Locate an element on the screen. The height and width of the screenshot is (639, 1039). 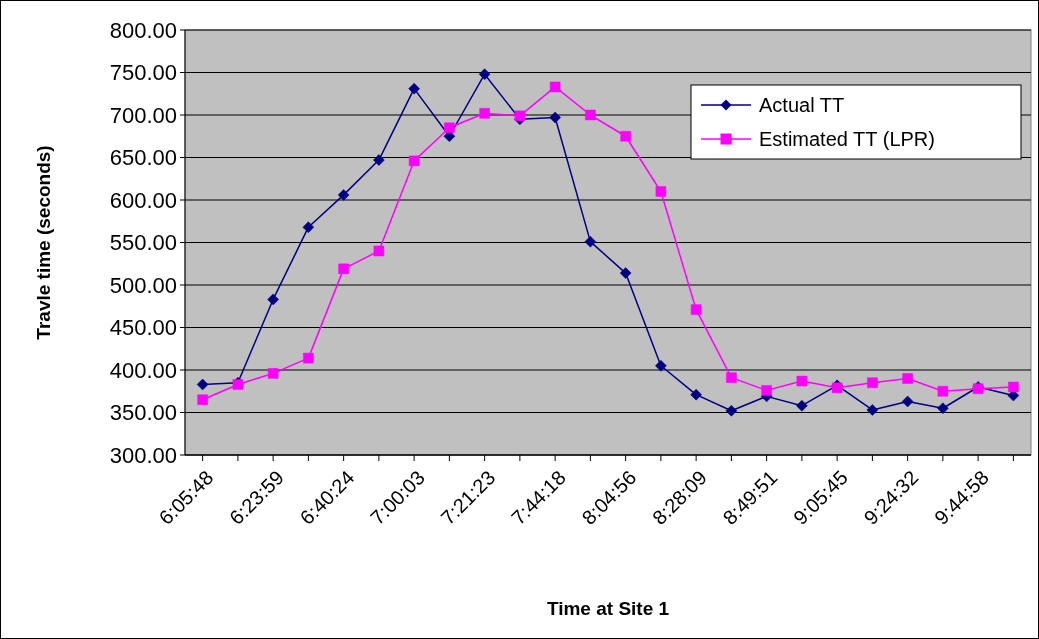
y-tick-label: 800.00 is located at coordinates (143, 30).